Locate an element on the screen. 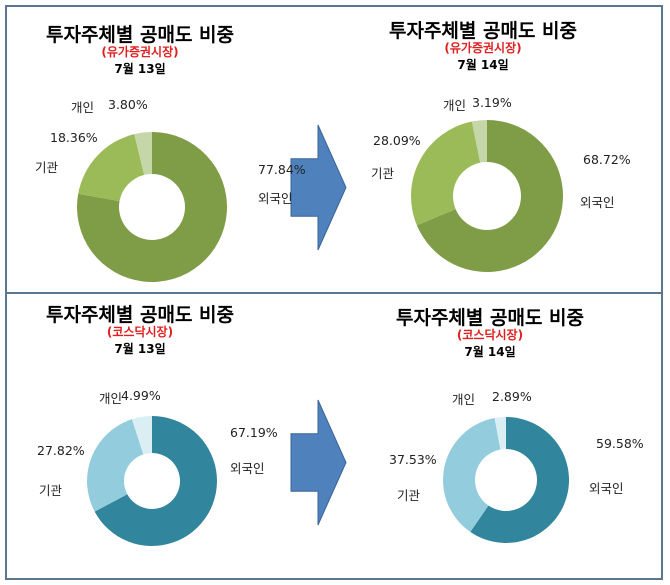  data-label-individual: 3.19% is located at coordinates (492, 102).